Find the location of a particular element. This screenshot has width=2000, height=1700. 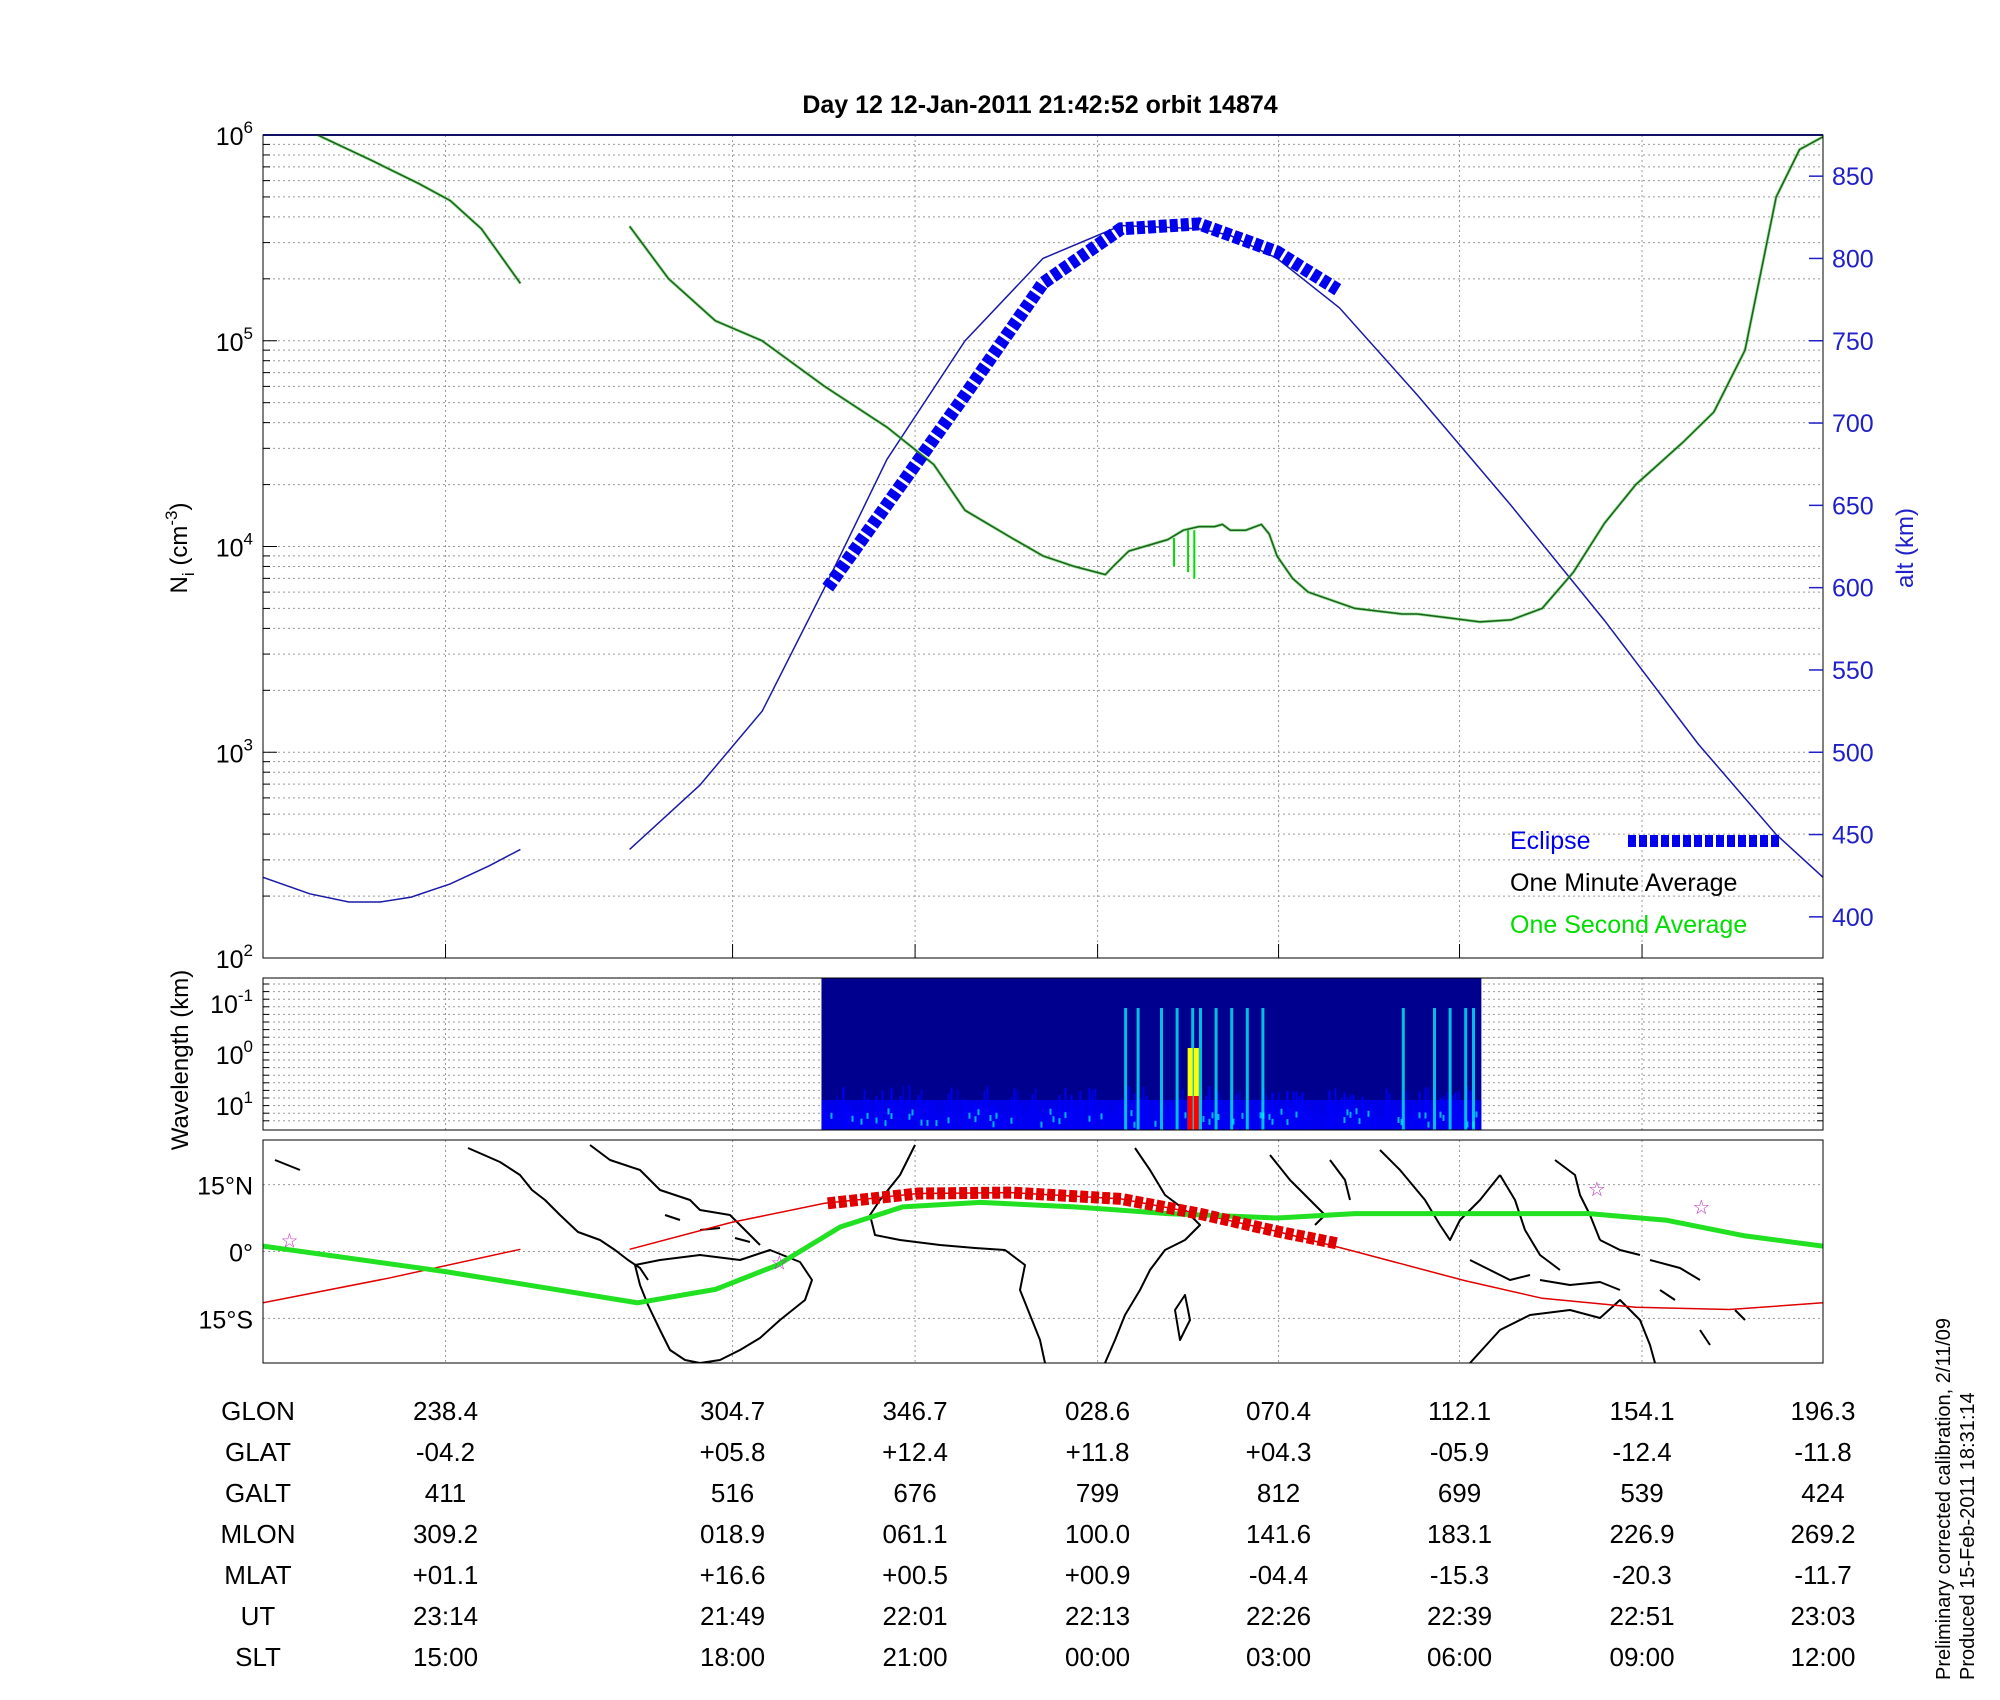

map-y-tick-label: 0° is located at coordinates (241, 1254).